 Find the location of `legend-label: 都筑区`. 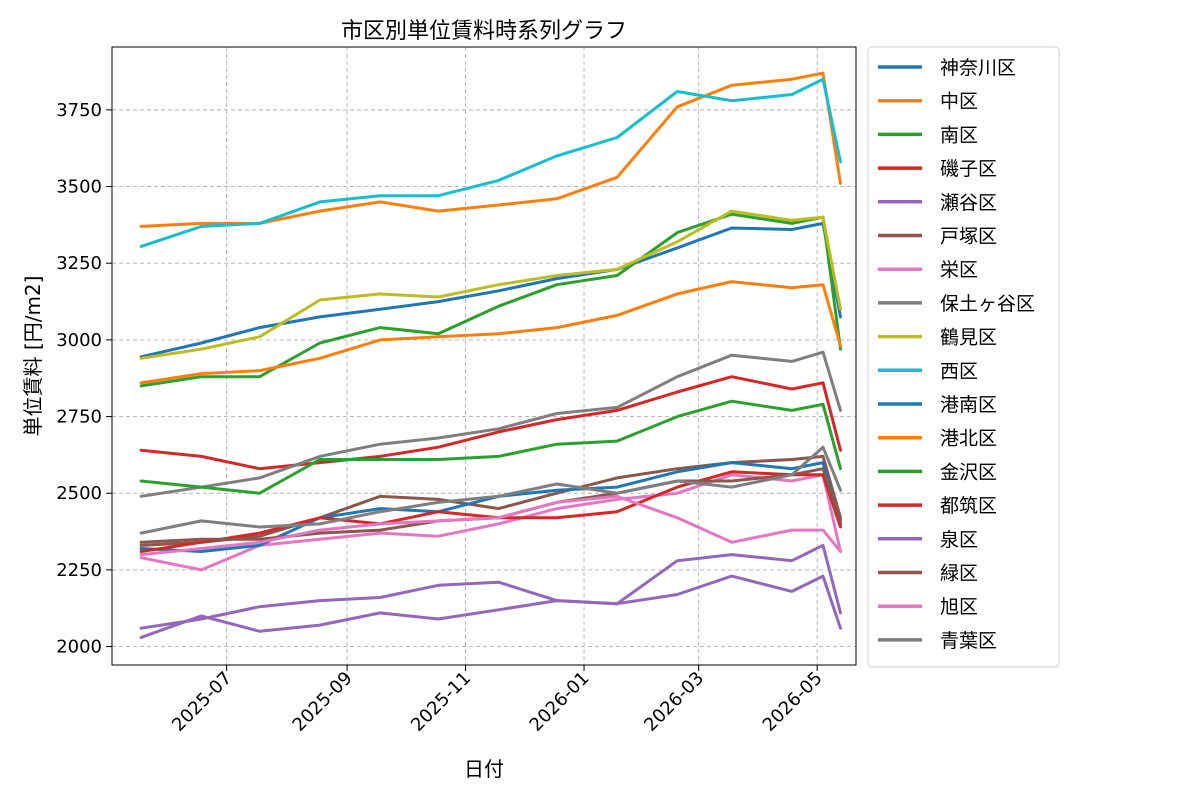

legend-label: 都筑区 is located at coordinates (968, 506).